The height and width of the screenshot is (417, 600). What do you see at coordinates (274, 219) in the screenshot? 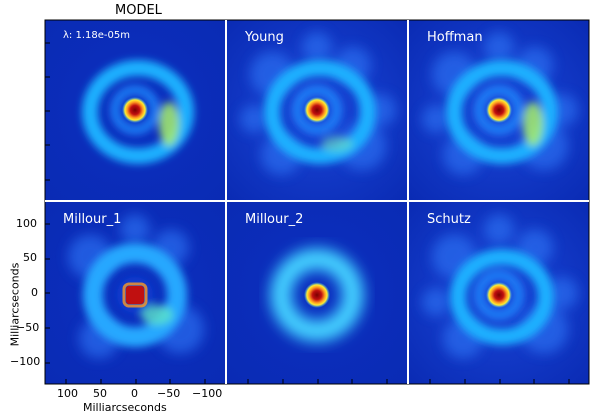
I see `panel-title-millour2: Millour_2` at bounding box center [274, 219].